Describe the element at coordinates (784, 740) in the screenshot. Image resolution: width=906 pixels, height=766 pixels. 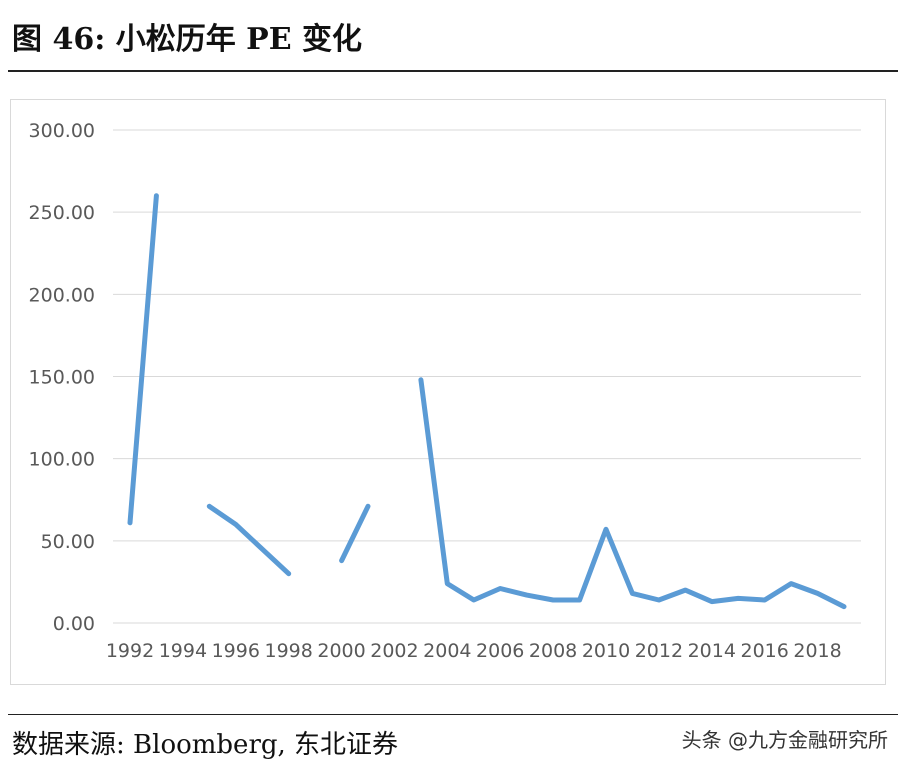
I see `watermark: 头条 @九方金融研究所` at that location.